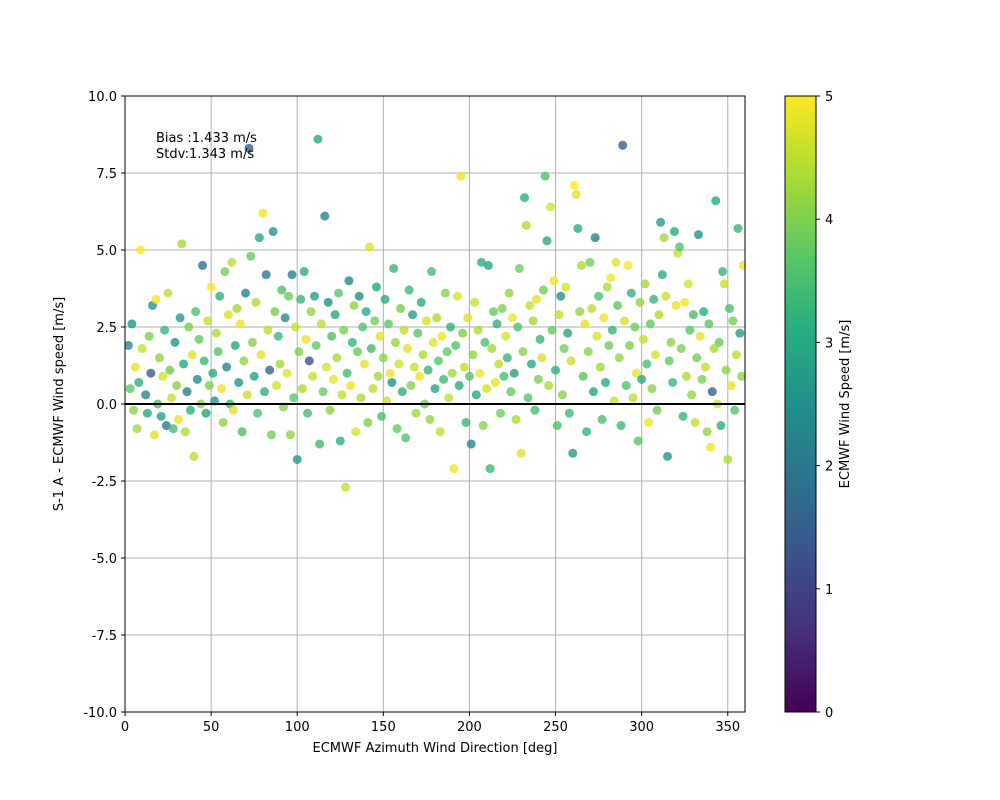 The height and width of the screenshot is (800, 1000). I want to click on y-tick-label: 10.0, so click(102, 97).